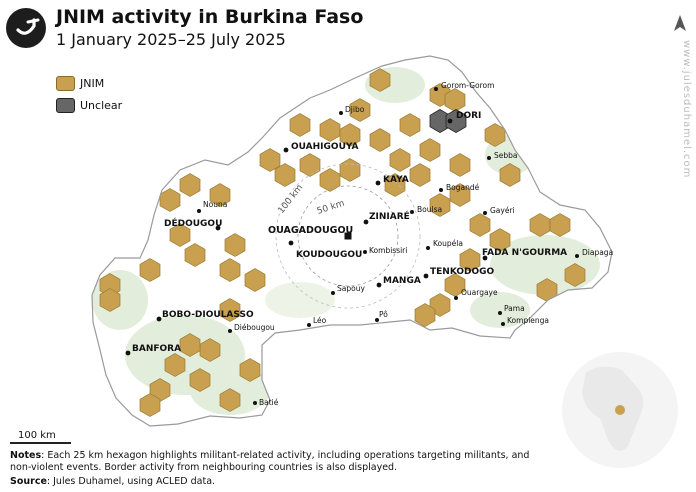 The height and width of the screenshot is (492, 696). Describe the element at coordinates (255, 403) in the screenshot. I see `city-dot-batie` at that location.